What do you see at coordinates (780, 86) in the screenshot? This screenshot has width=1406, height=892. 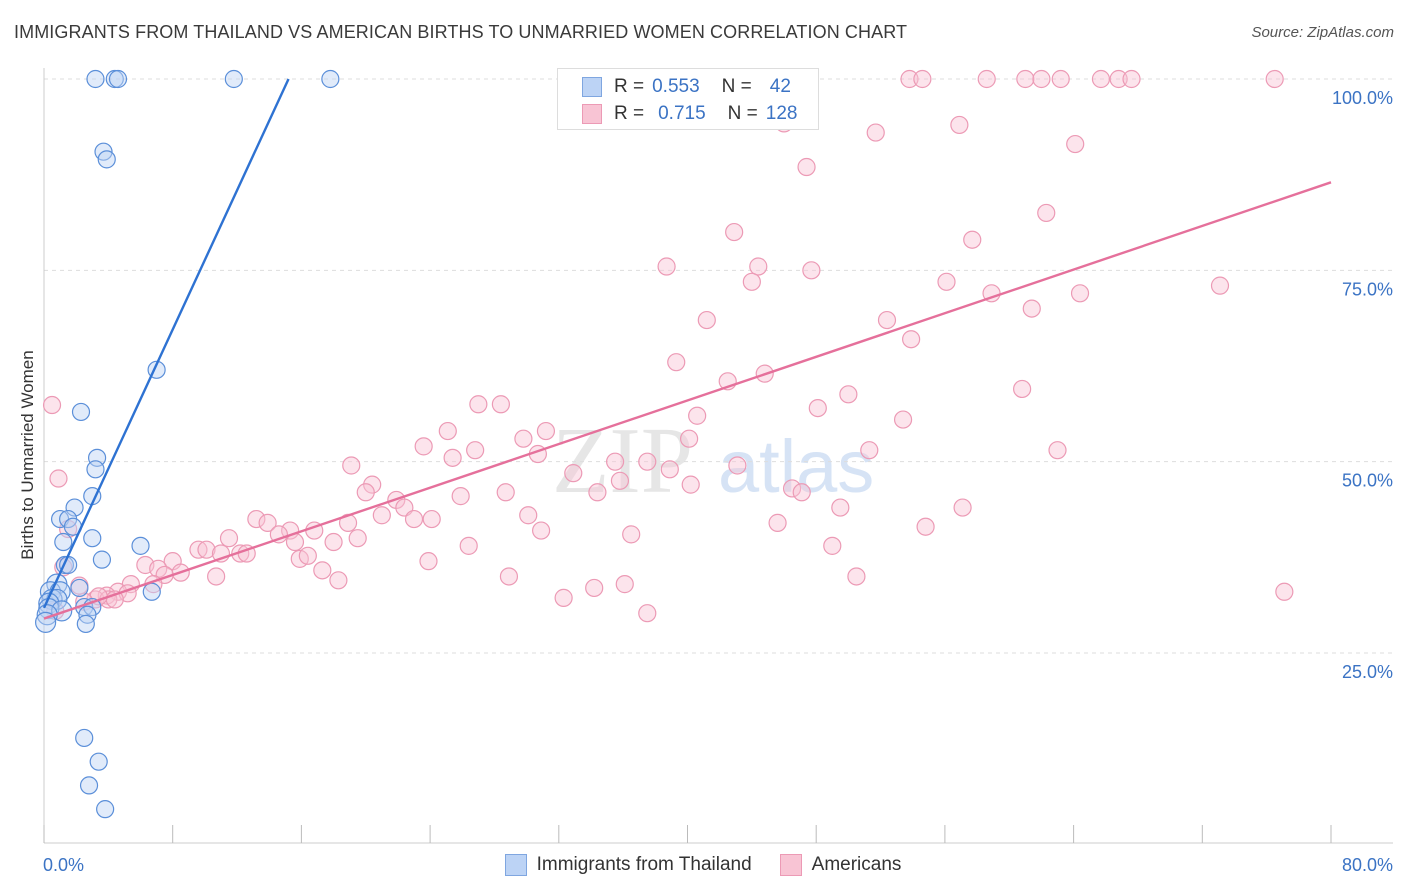 I see `legend-n-value: 42` at bounding box center [780, 86].